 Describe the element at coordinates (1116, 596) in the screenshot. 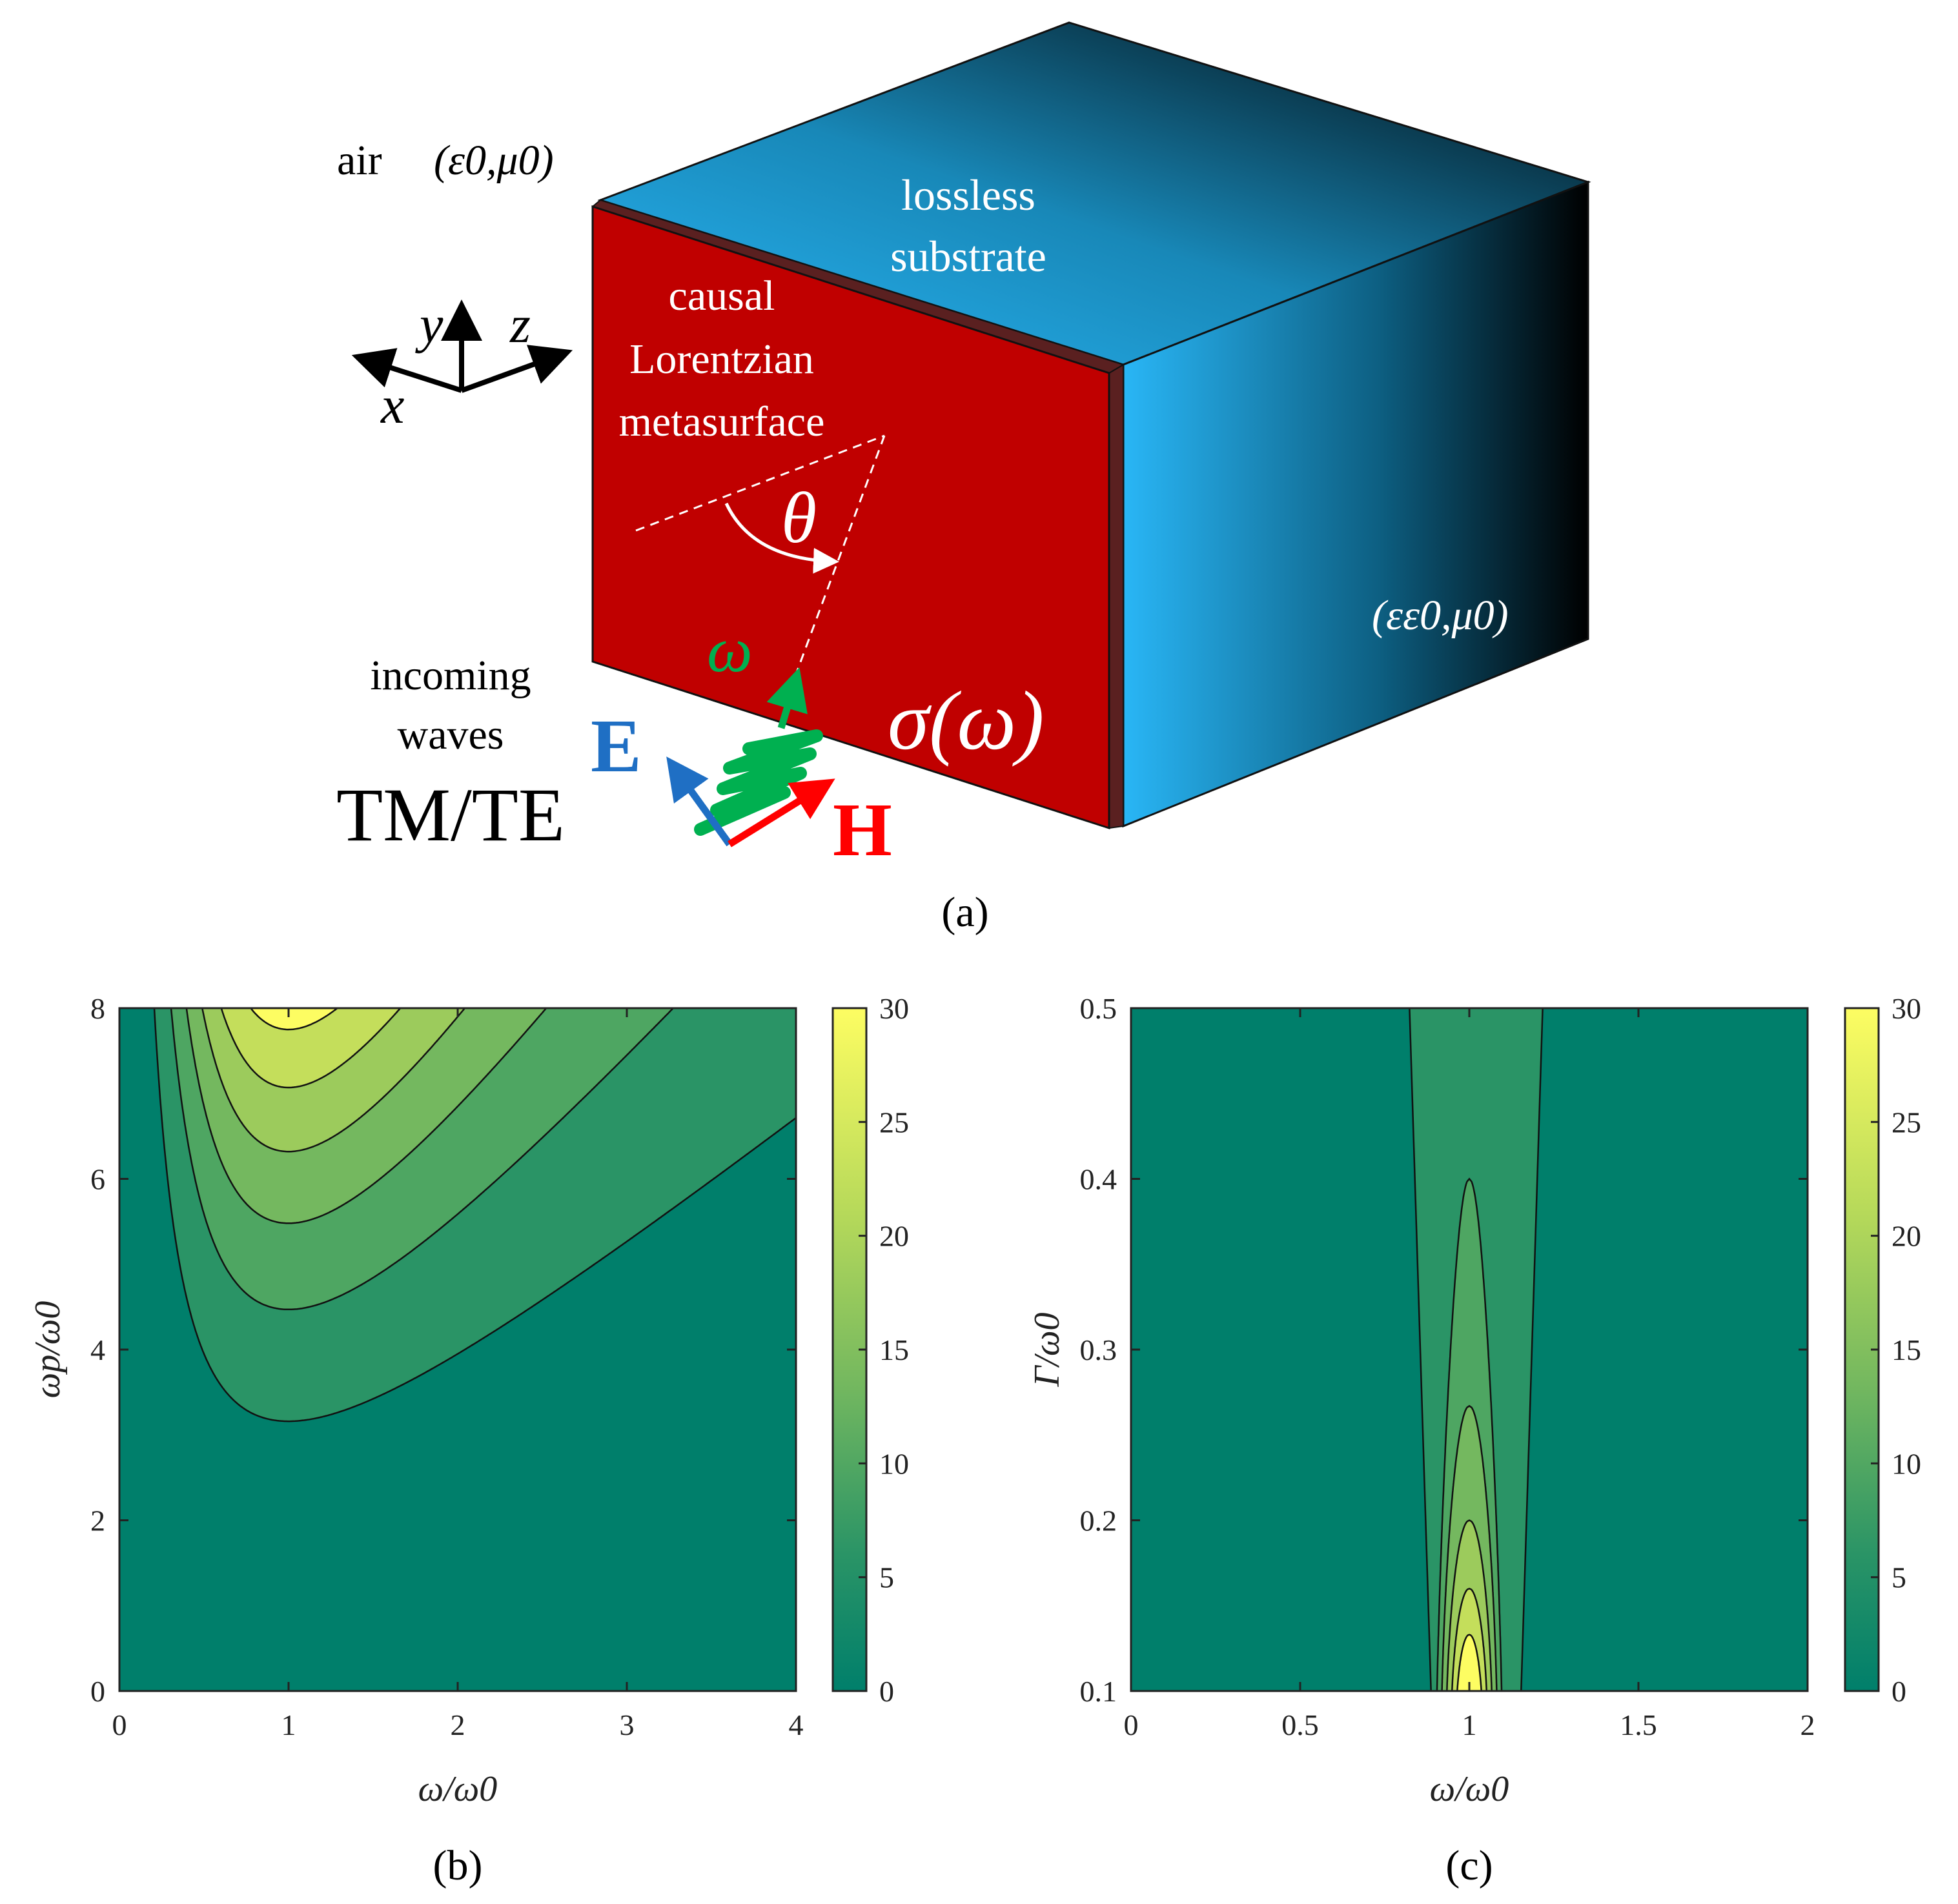

I see `metasurface-edge` at that location.